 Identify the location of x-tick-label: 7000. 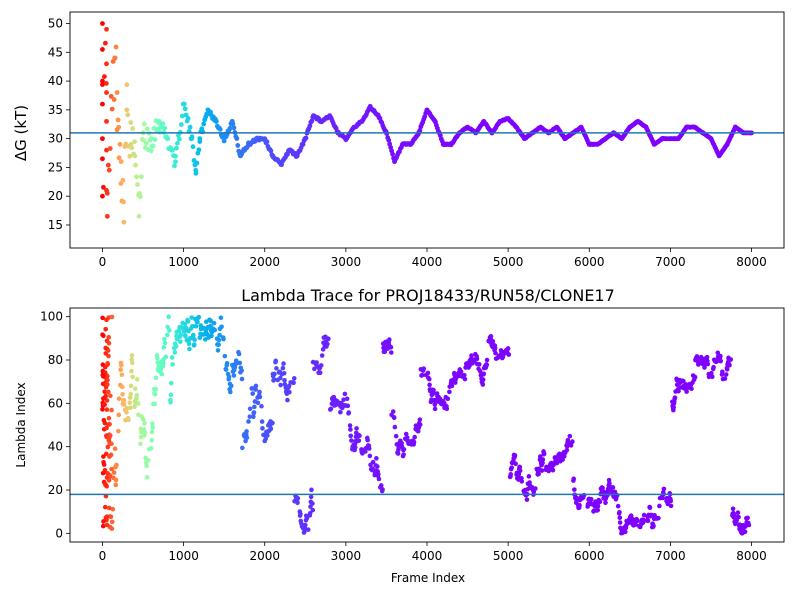
(670, 556).